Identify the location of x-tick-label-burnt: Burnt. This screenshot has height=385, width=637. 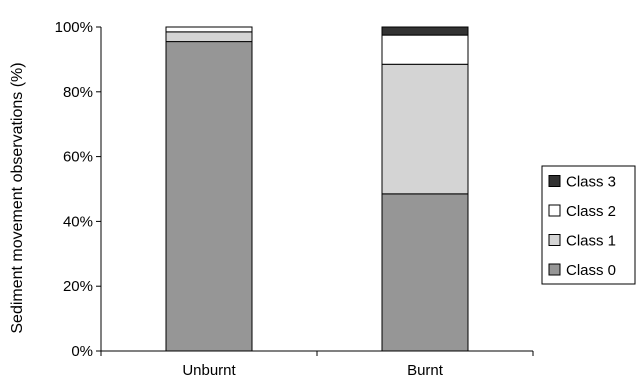
(425, 370).